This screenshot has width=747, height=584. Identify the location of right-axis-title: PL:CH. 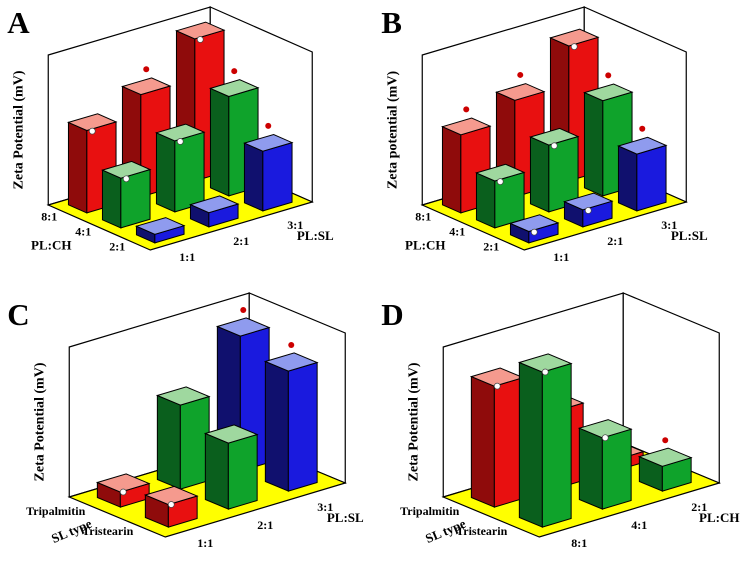
(719, 517).